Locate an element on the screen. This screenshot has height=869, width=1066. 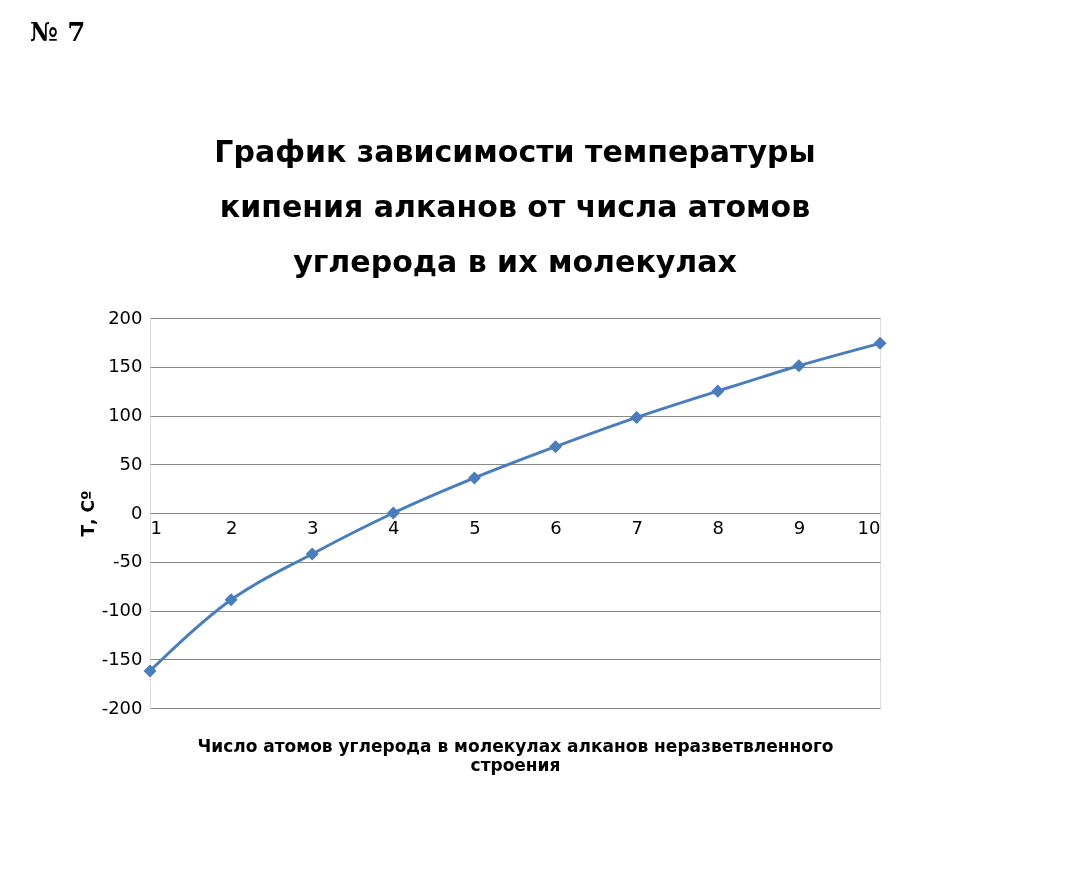
x-tick-label: 9 is located at coordinates (799, 527).